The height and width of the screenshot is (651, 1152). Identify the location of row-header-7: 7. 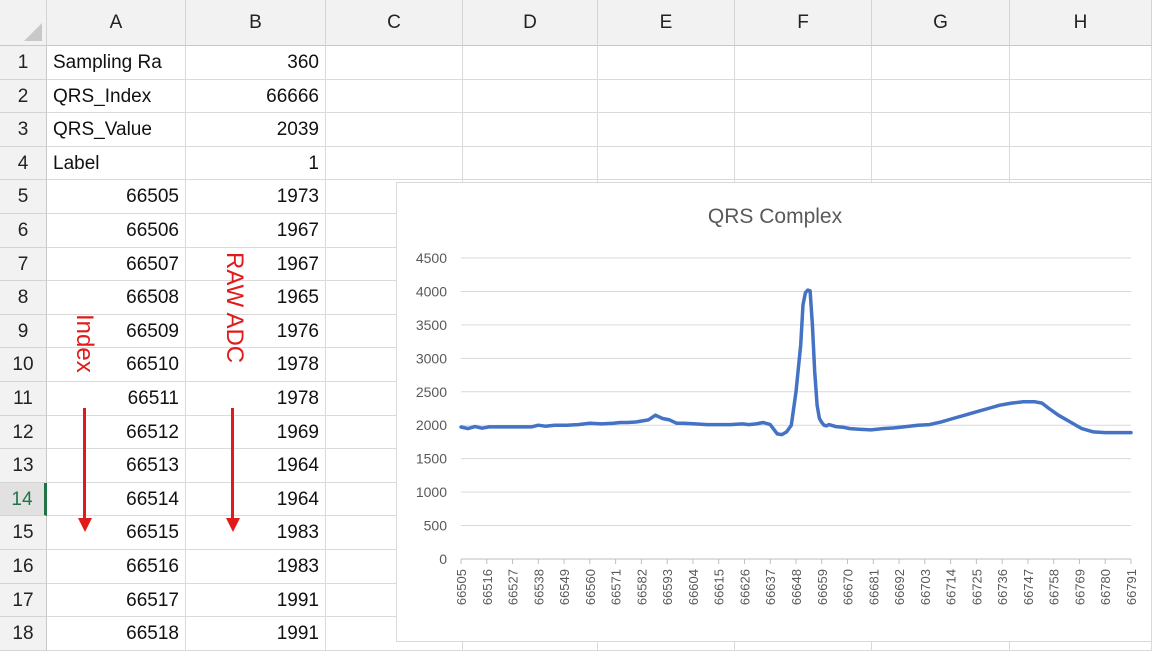
(23, 264).